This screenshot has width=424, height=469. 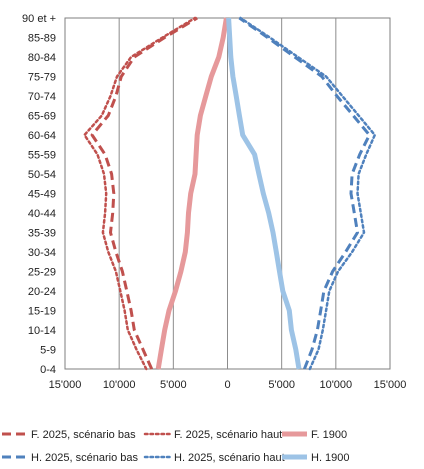 I want to click on y-tick-label: 55-59, so click(x=42, y=156).